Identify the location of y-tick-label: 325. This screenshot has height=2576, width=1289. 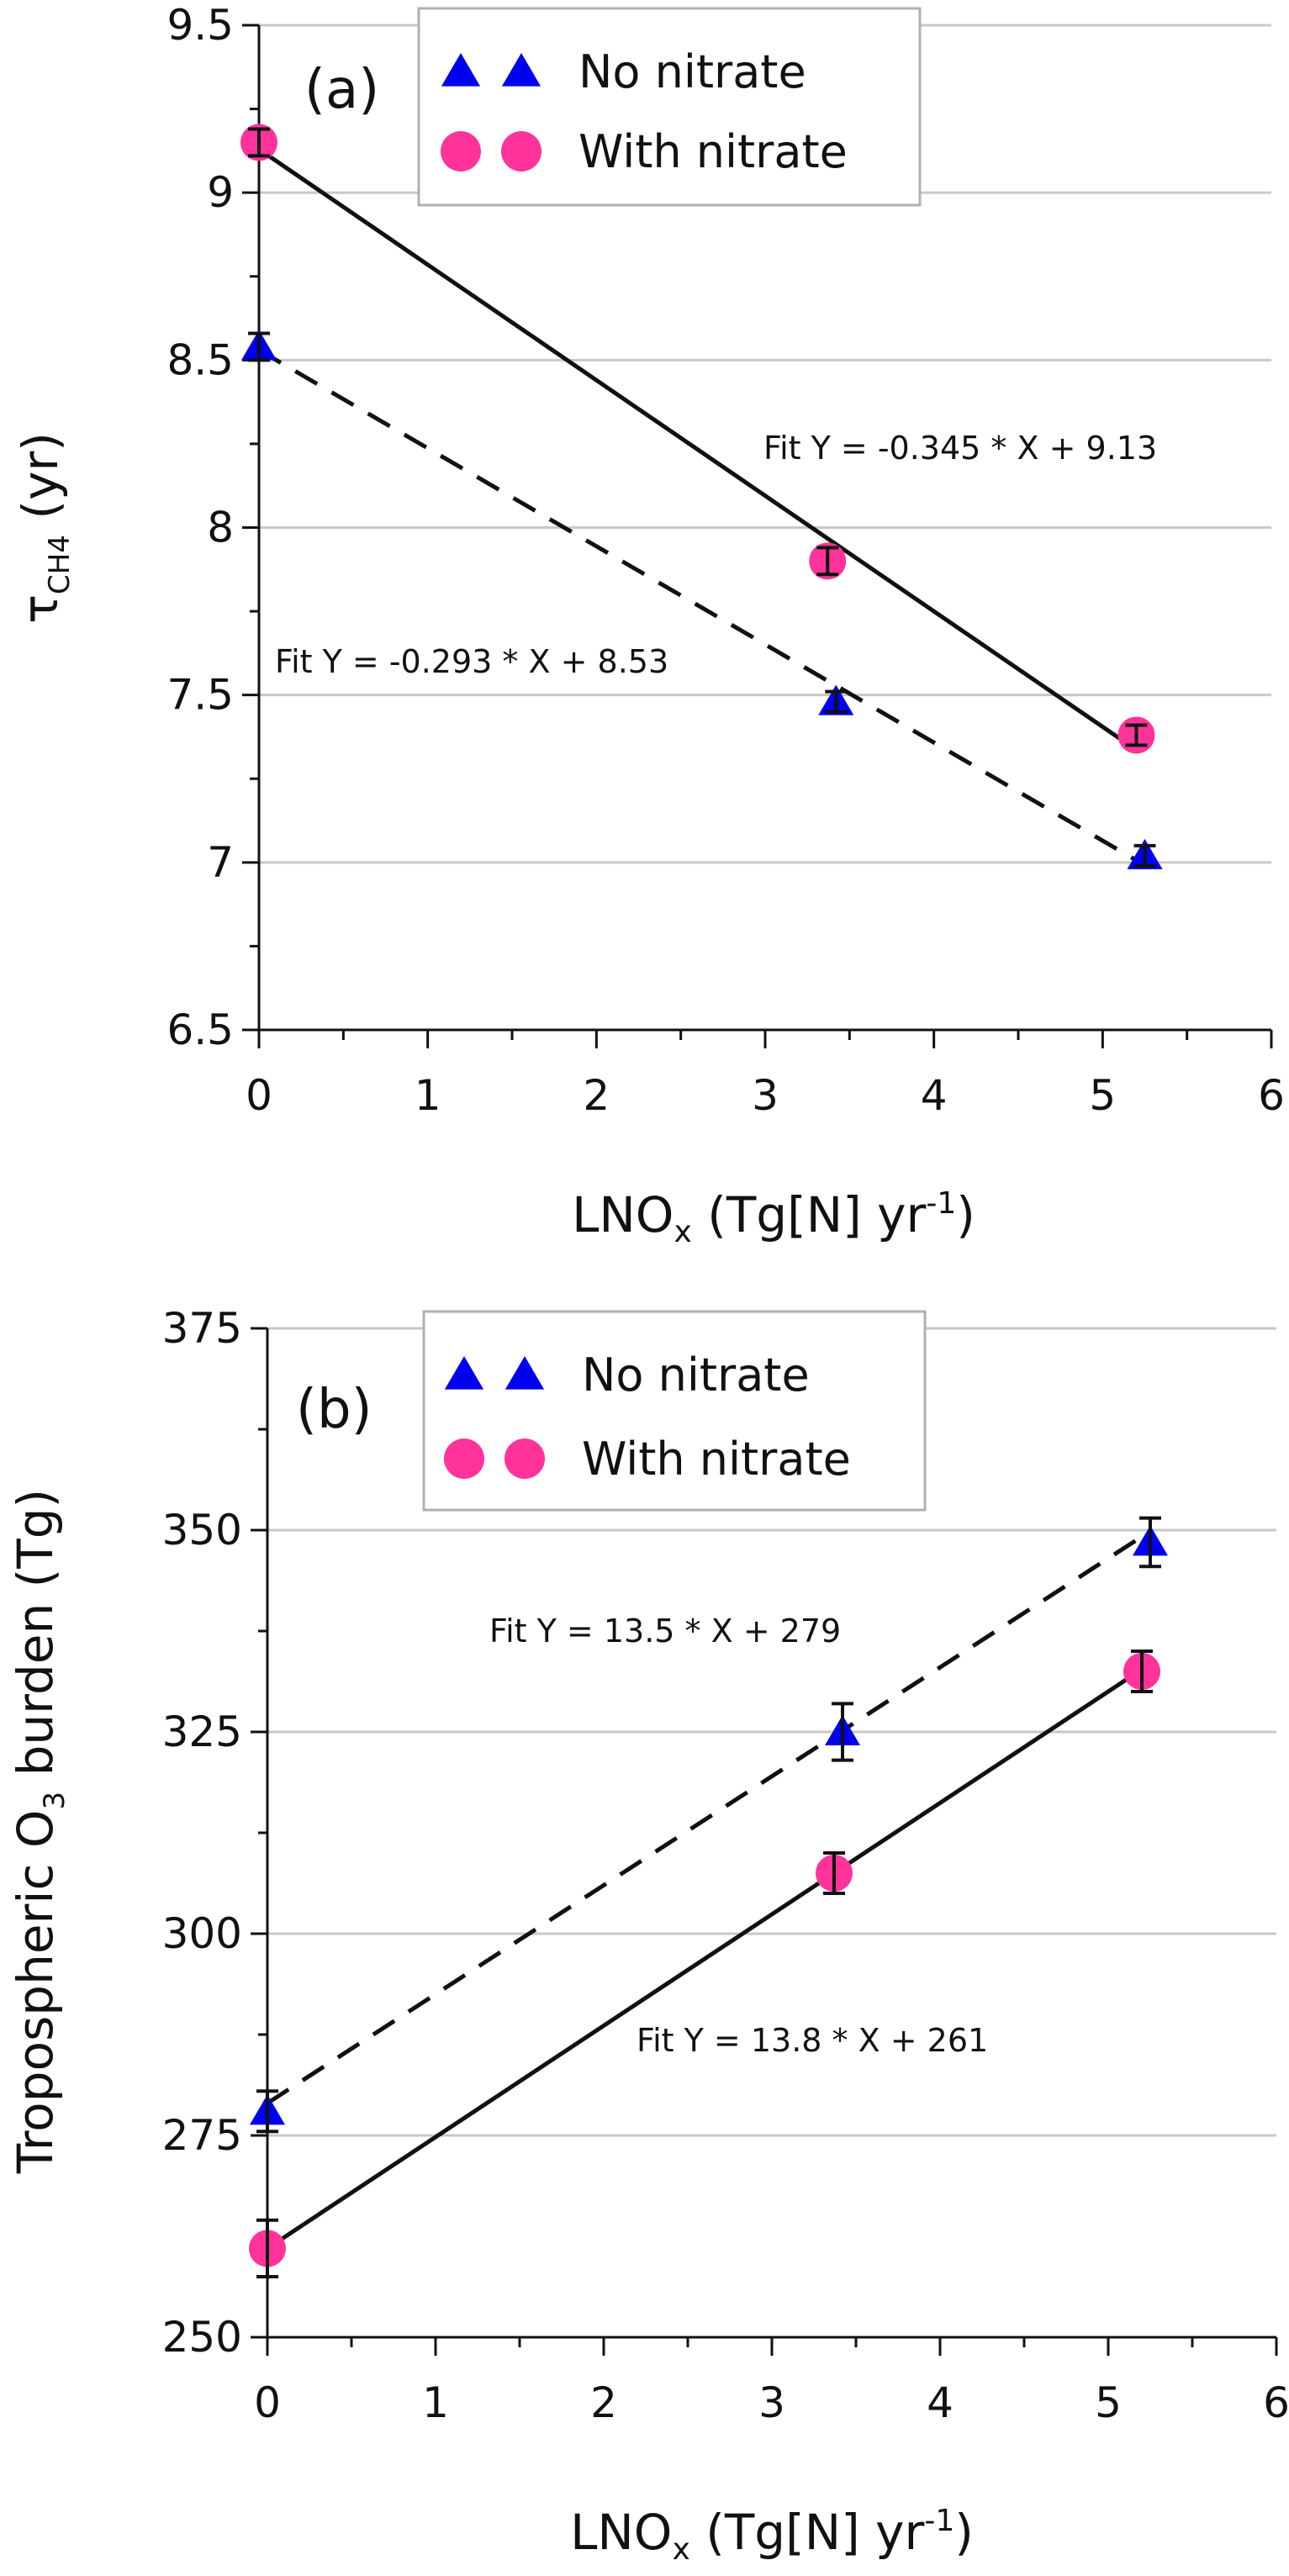
(202, 1732).